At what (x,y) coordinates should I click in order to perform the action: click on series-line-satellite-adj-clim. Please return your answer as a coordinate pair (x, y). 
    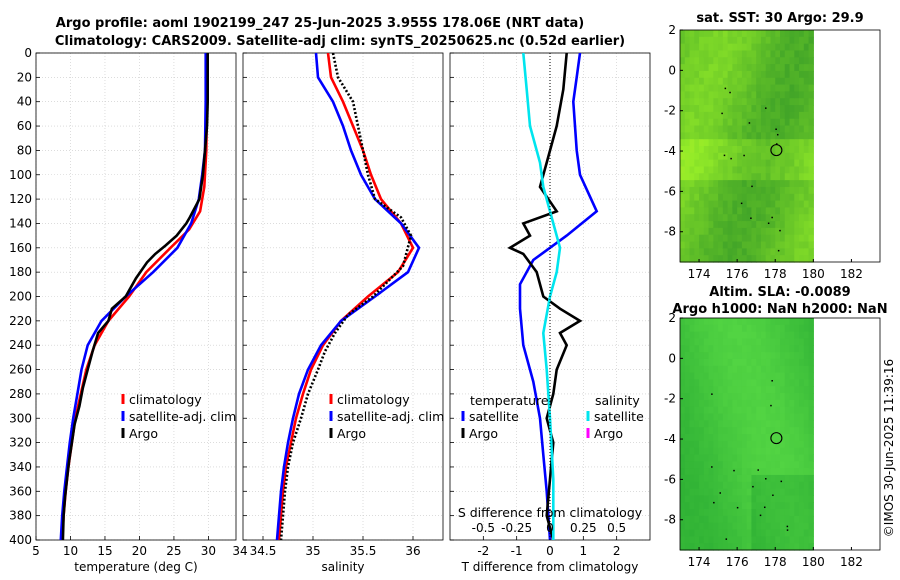
    Looking at the image, I should click on (348, 296).